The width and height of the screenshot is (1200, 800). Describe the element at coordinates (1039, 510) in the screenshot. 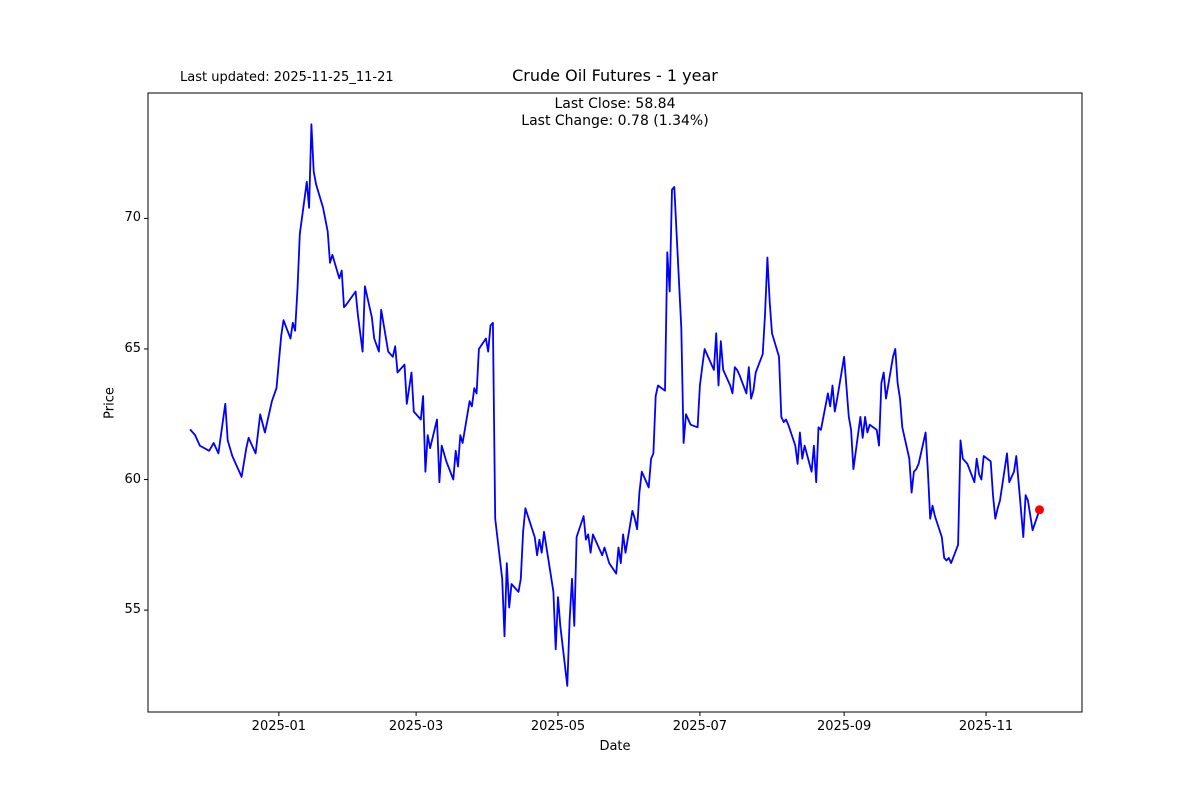

I see `last-price-marker` at that location.